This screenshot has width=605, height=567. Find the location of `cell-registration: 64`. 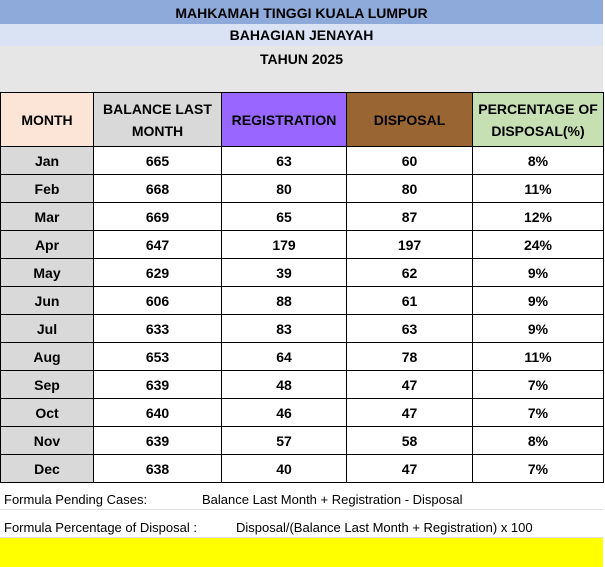

cell-registration: 64 is located at coordinates (284, 356).